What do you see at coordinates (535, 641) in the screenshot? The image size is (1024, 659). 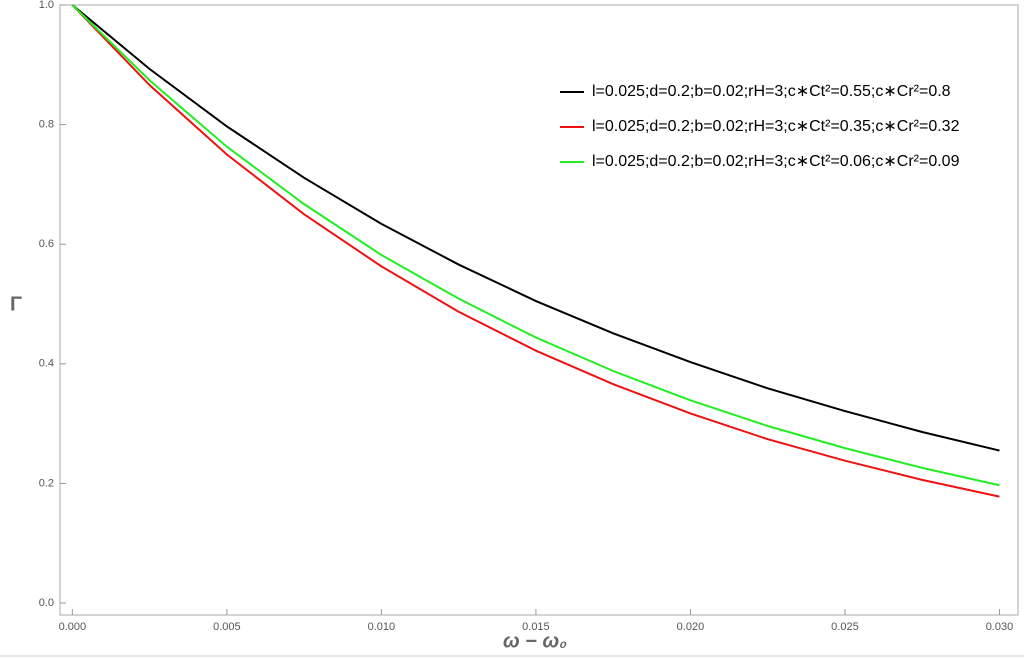 I see `x-axis-label: ω − ω₀` at bounding box center [535, 641].